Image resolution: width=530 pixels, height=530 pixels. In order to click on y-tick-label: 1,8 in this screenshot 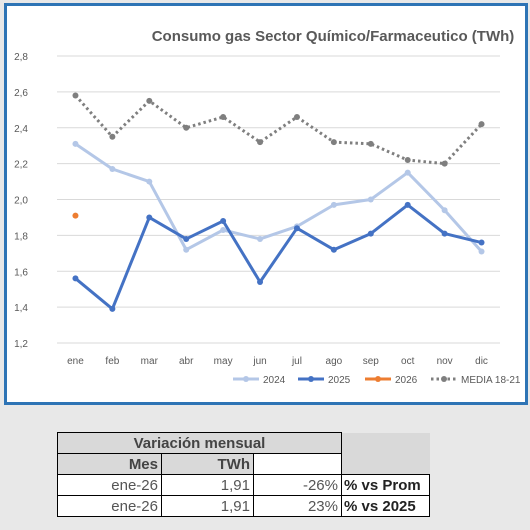, I will do `click(21, 236)`.